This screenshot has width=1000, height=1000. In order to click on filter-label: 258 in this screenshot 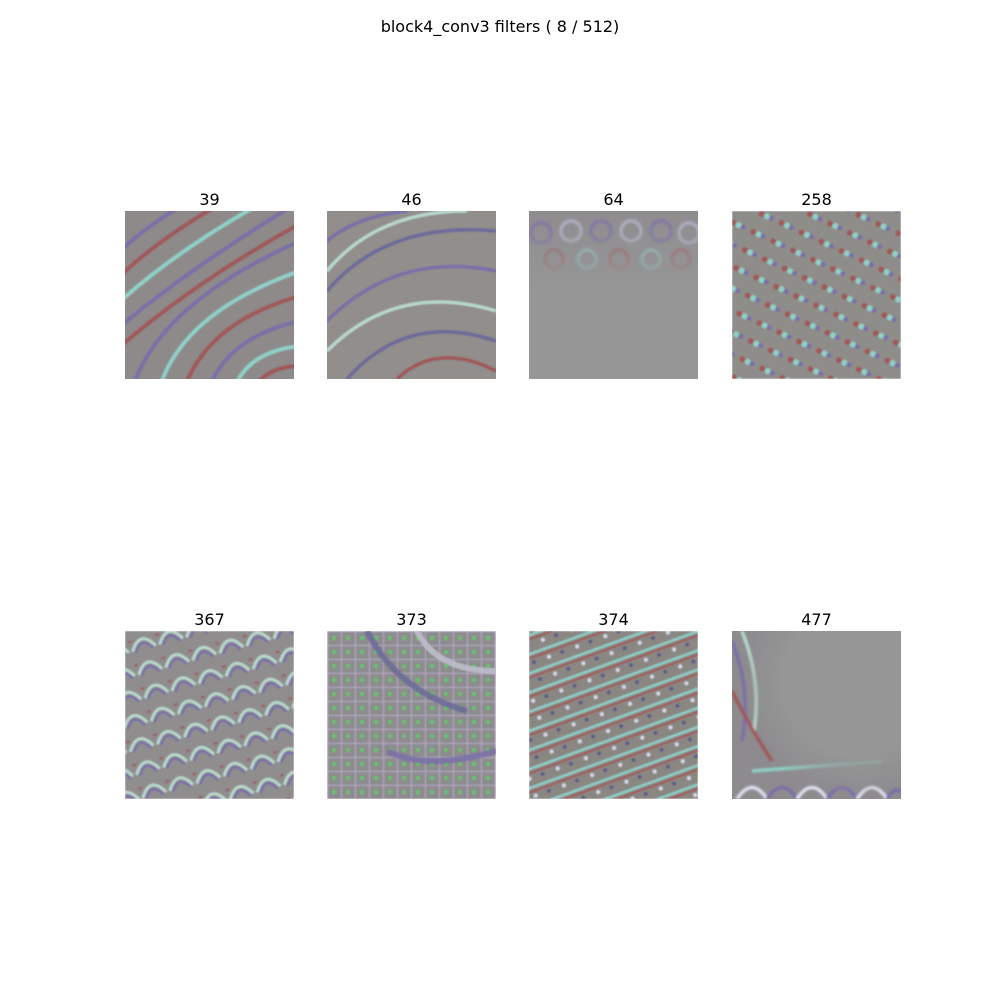, I will do `click(816, 199)`.